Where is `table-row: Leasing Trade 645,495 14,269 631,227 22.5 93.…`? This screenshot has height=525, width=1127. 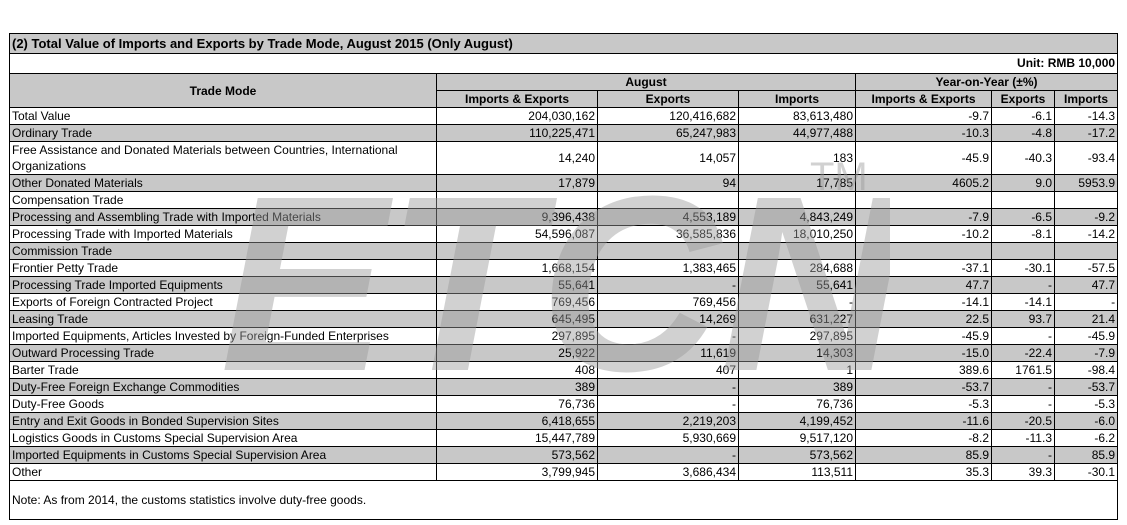 table-row: Leasing Trade 645,495 14,269 631,227 22.5 93.… is located at coordinates (564, 319).